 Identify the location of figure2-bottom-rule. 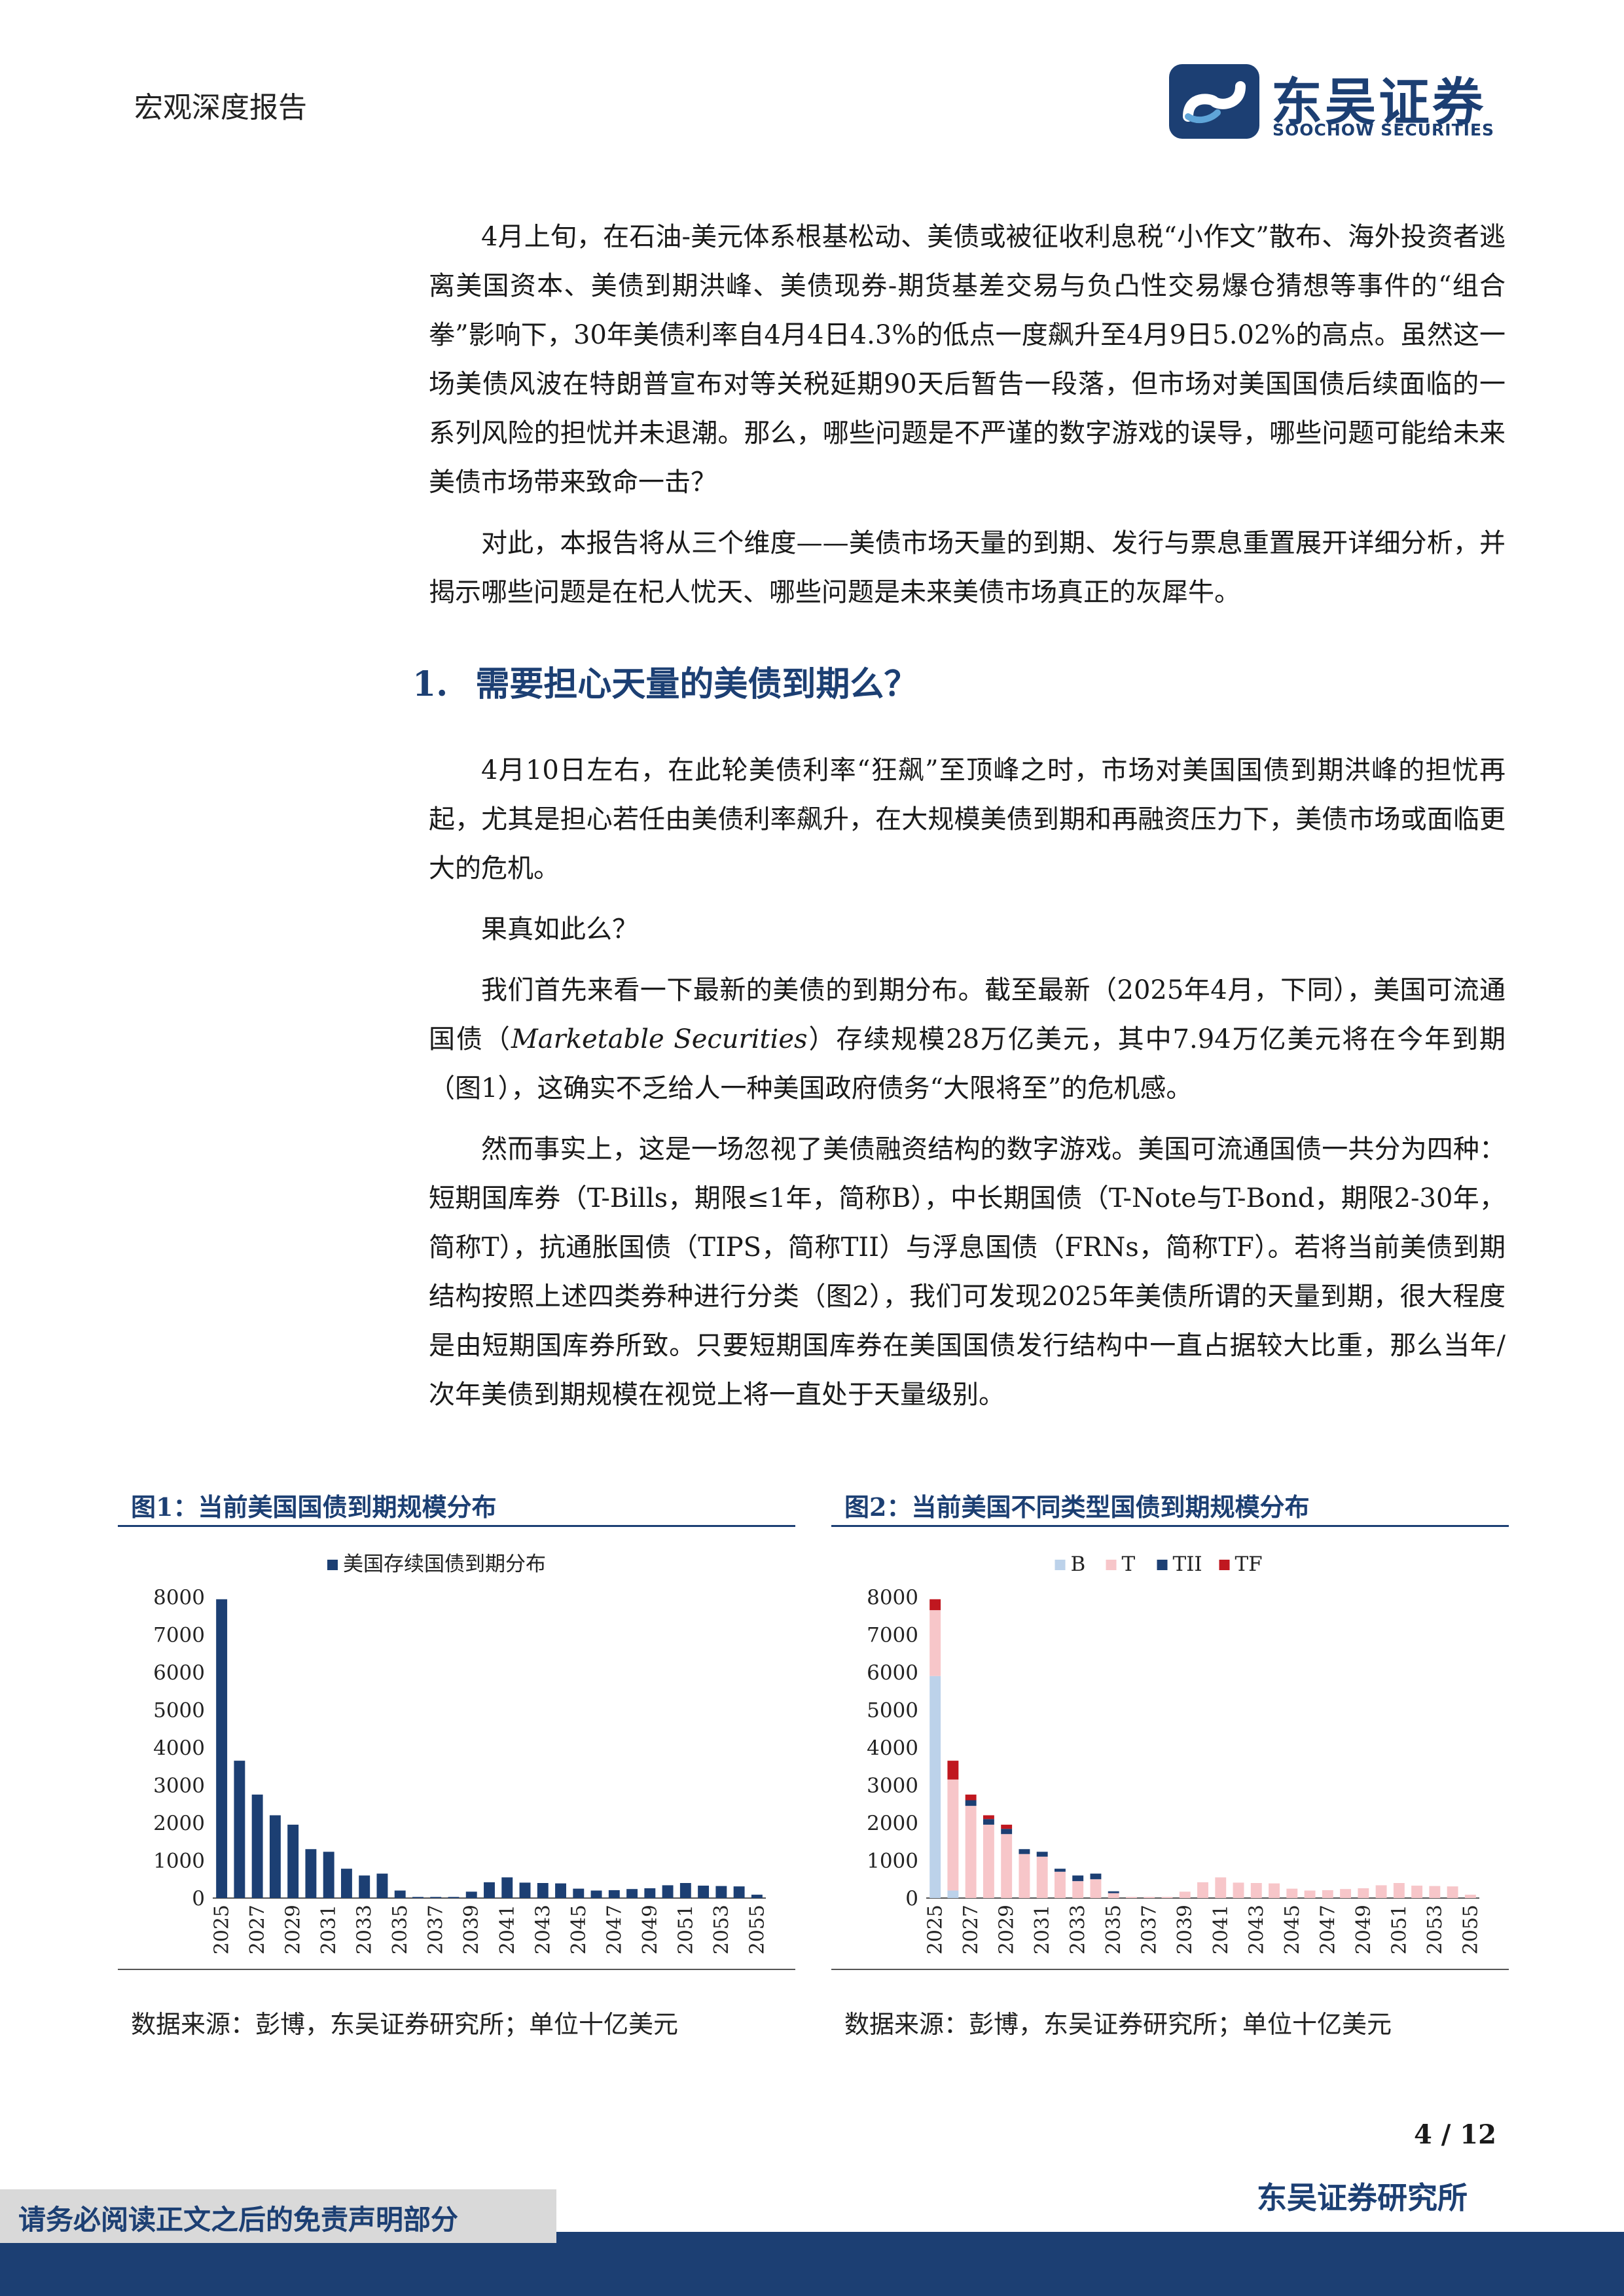
(1170, 1969).